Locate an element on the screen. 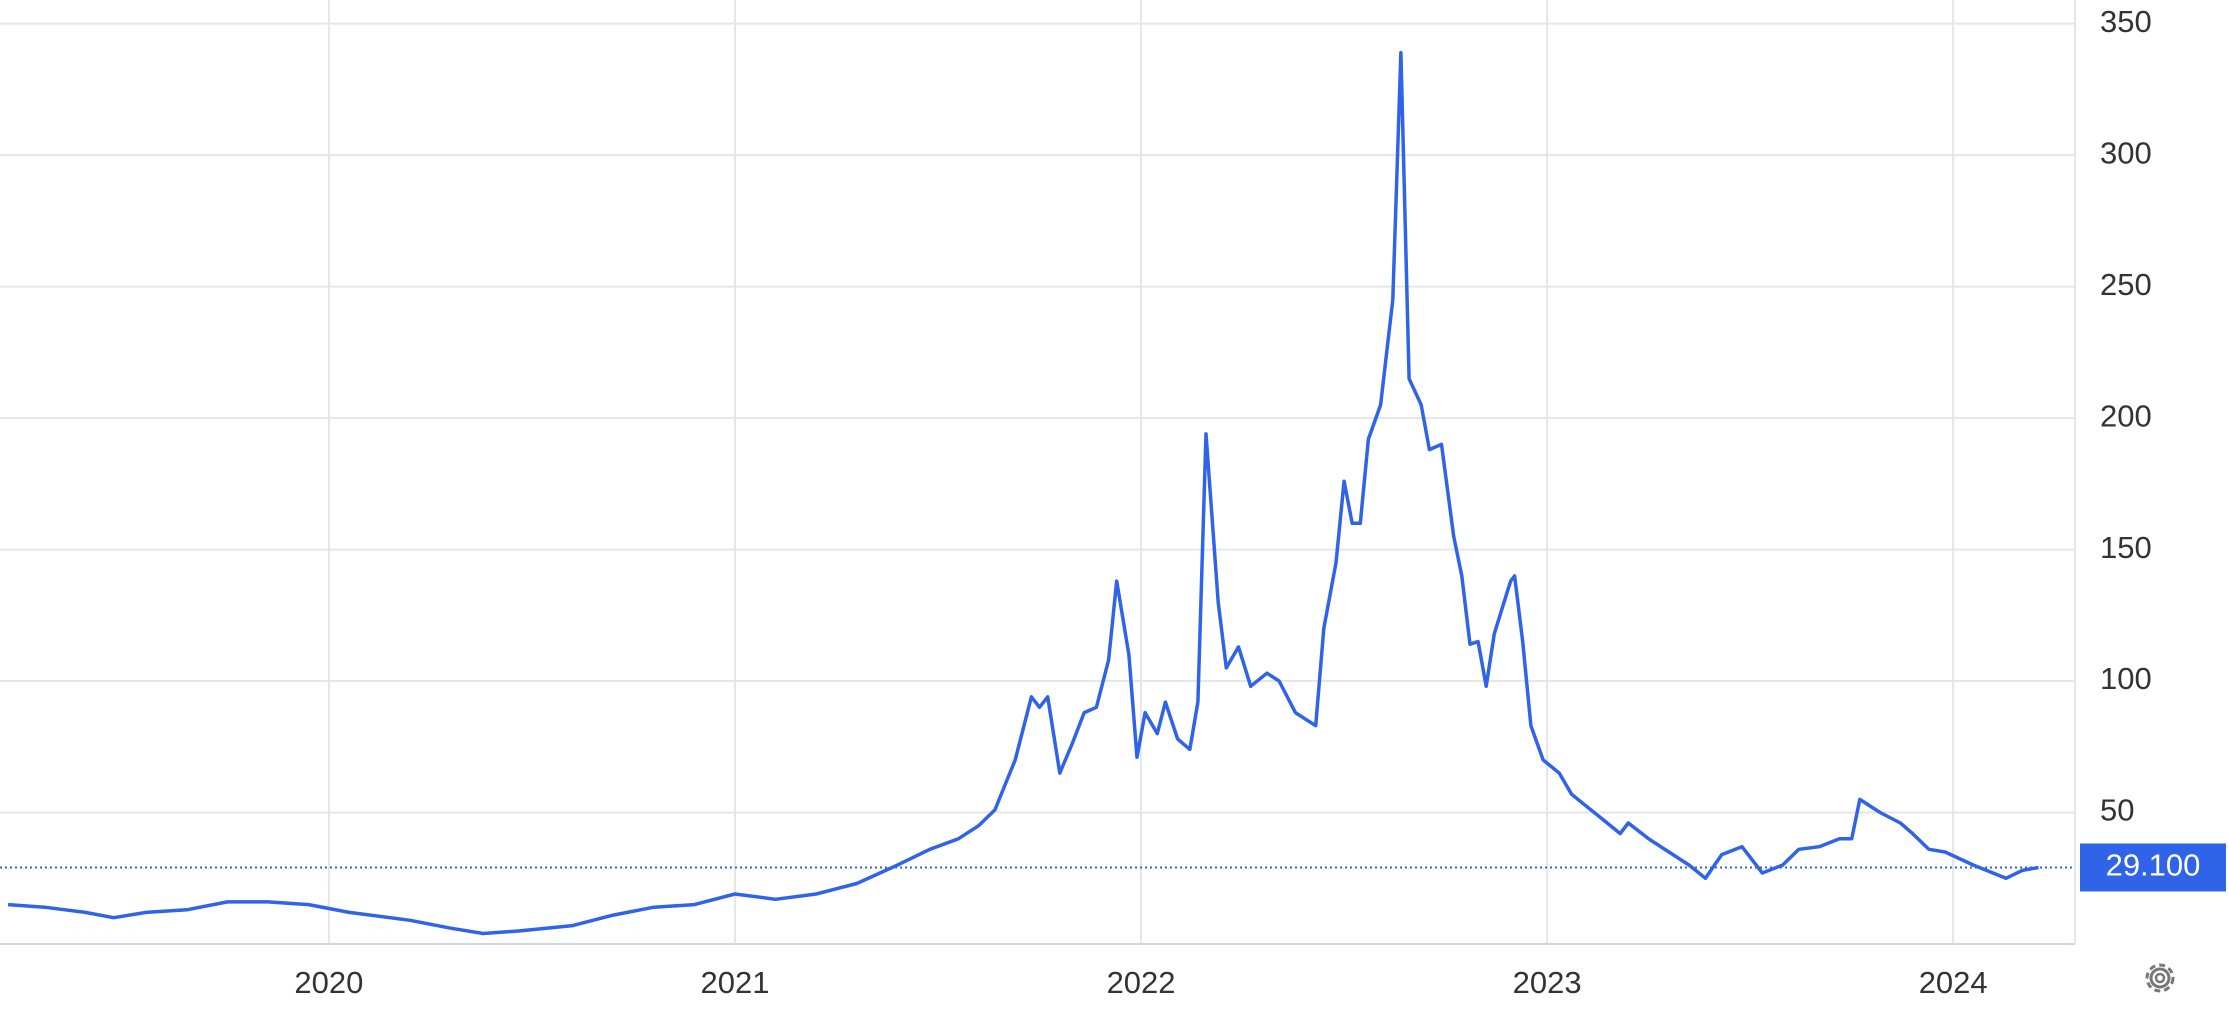  gear-teeth is located at coordinates (2160, 978).